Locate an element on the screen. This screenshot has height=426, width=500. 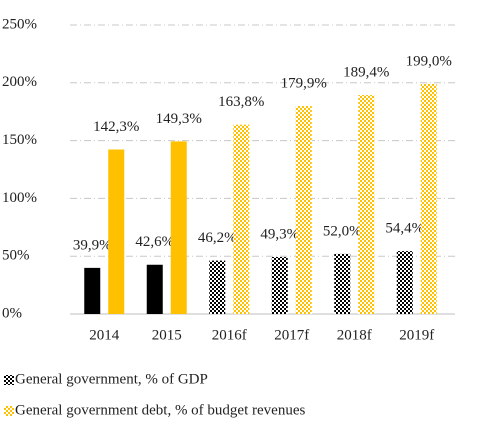
data-label: 163,8% is located at coordinates (241, 102).